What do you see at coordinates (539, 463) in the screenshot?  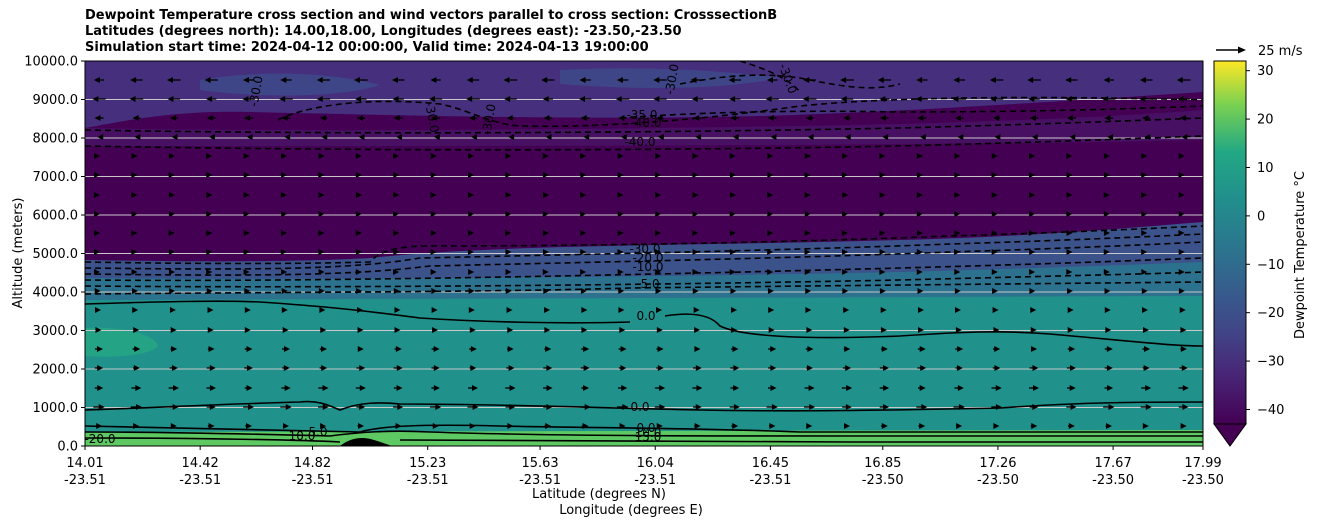 I see `x-tick-label-lat: 15.63` at bounding box center [539, 463].